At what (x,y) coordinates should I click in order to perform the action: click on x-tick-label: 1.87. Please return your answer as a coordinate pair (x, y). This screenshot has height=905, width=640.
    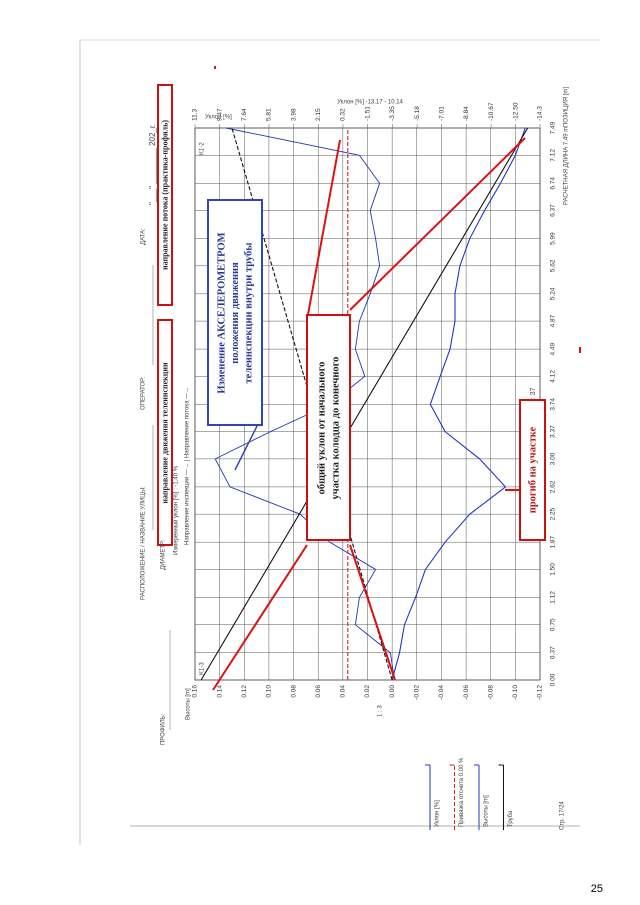
    Looking at the image, I should click on (553, 541).